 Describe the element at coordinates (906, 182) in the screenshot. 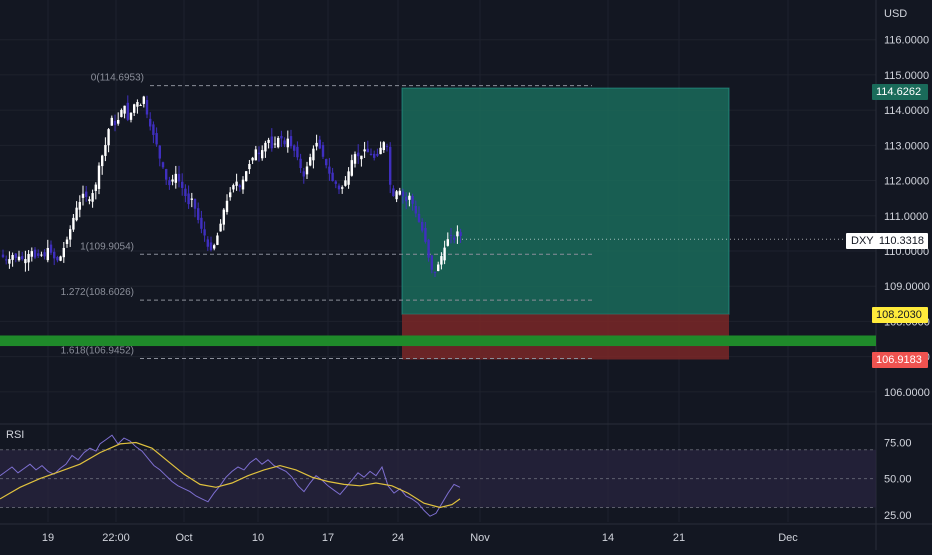

I see `price-tick-label: 112.0000` at that location.